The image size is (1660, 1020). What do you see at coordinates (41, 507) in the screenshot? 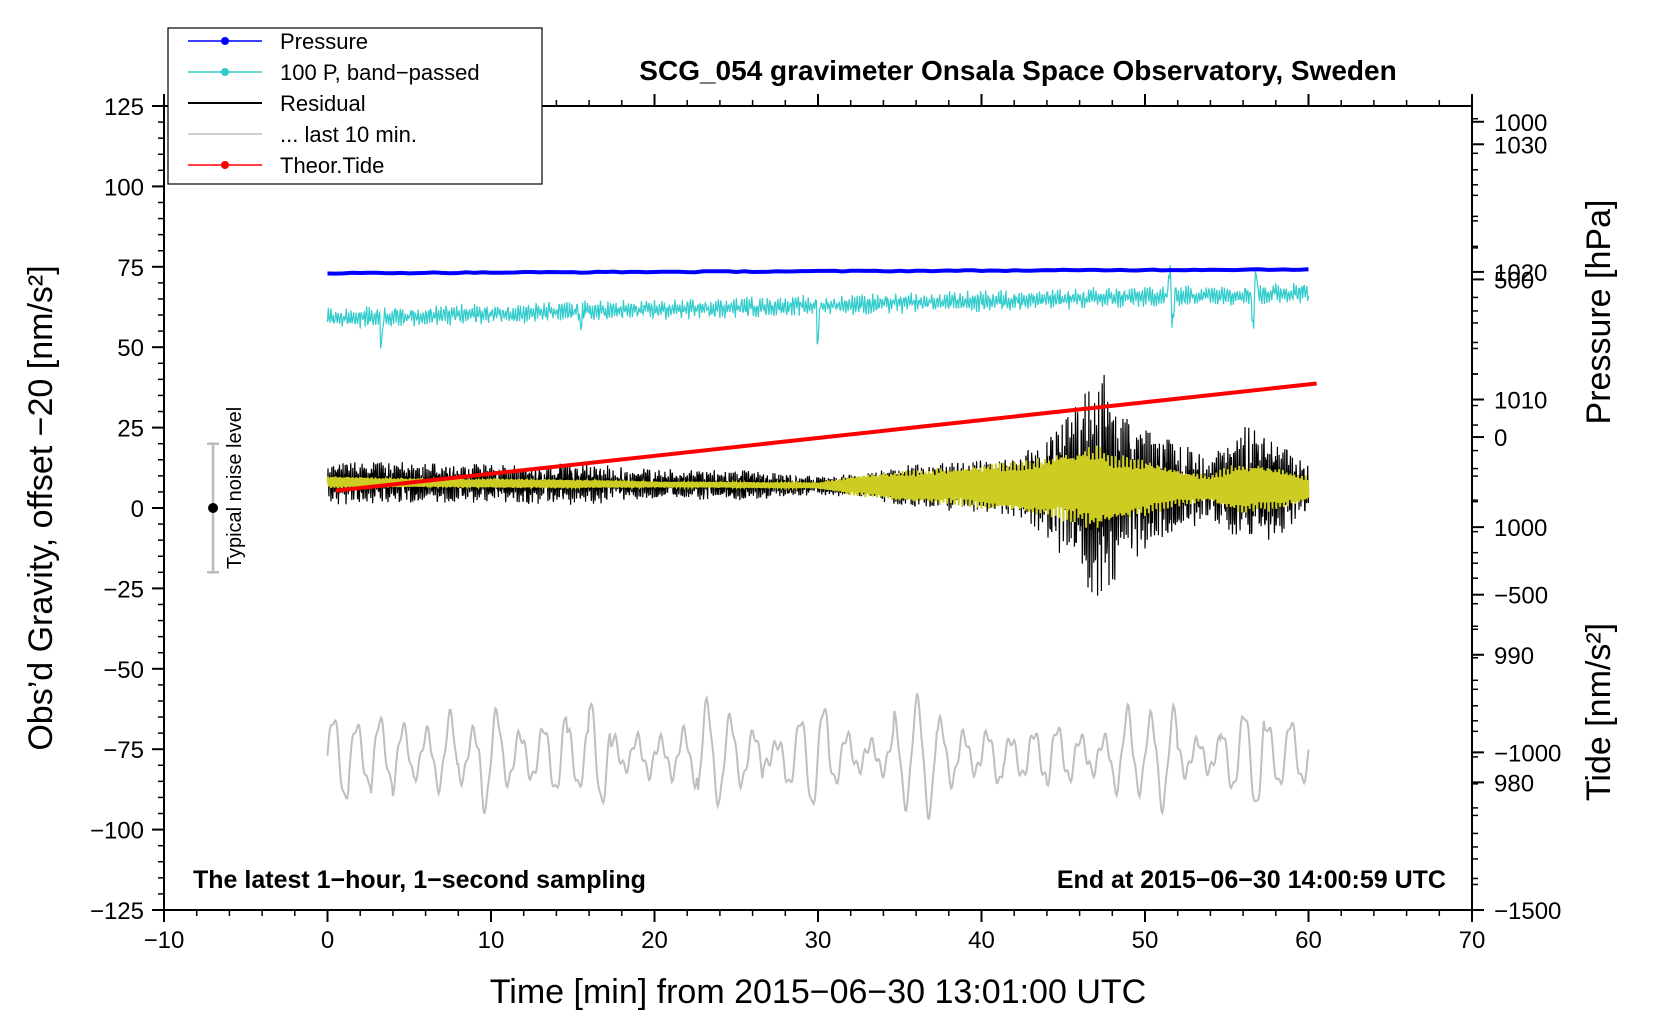
I see `y-axis-left-label: Obs’d Gravity, offset −20 [nm/s²]` at bounding box center [41, 507].